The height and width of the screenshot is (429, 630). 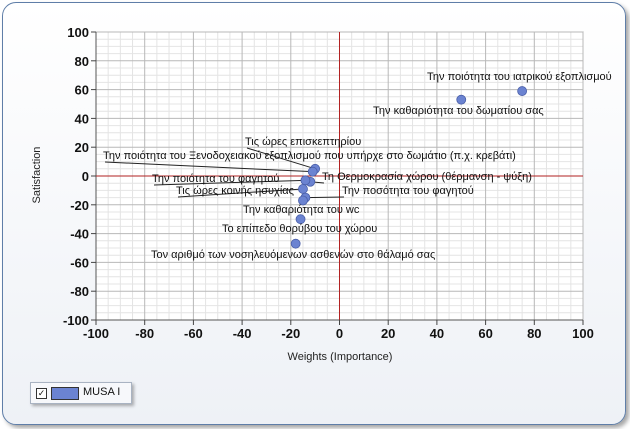 What do you see at coordinates (79, 205) in the screenshot?
I see `y-tick-label: -20` at bounding box center [79, 205].